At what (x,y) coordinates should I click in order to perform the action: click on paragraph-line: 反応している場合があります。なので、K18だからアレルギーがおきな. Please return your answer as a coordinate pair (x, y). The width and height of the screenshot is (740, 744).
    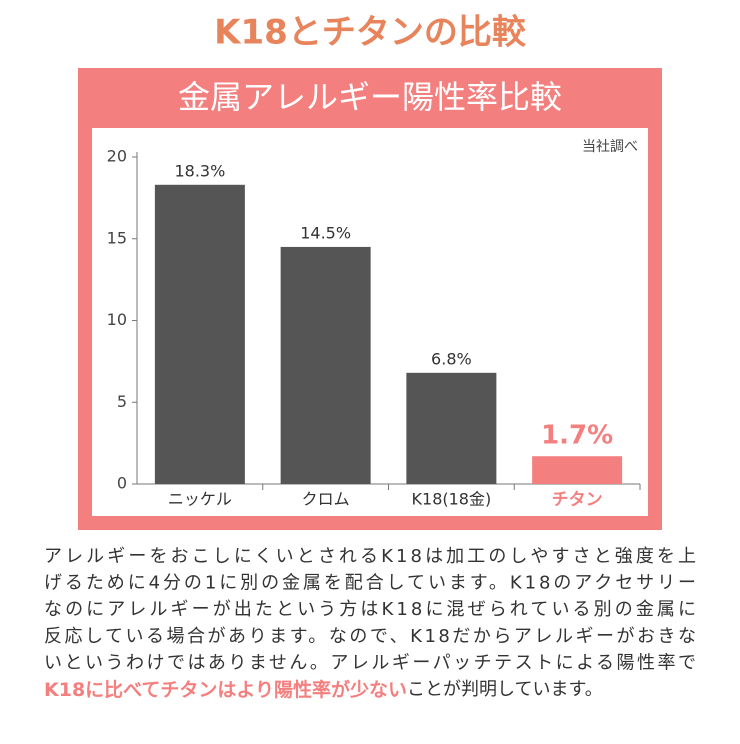
    Looking at the image, I should click on (370, 636).